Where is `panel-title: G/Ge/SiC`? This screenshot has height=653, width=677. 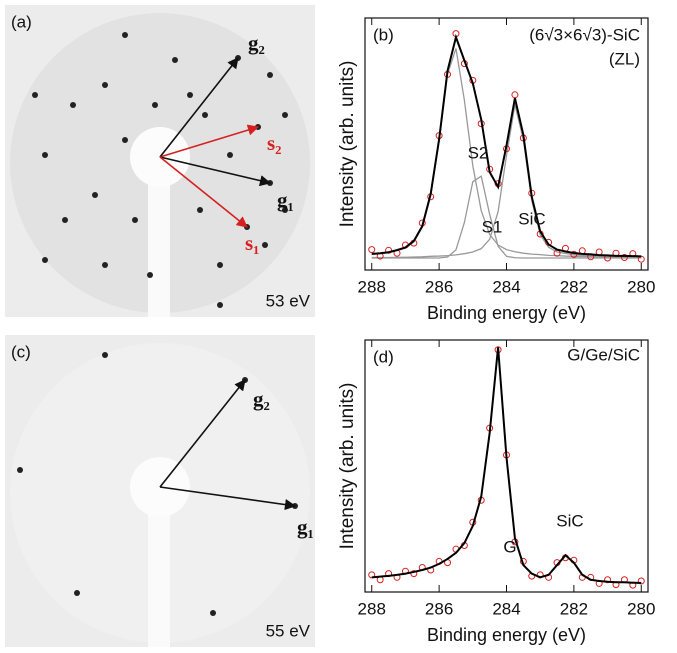
panel-title: G/Ge/SiC is located at coordinates (603, 354).